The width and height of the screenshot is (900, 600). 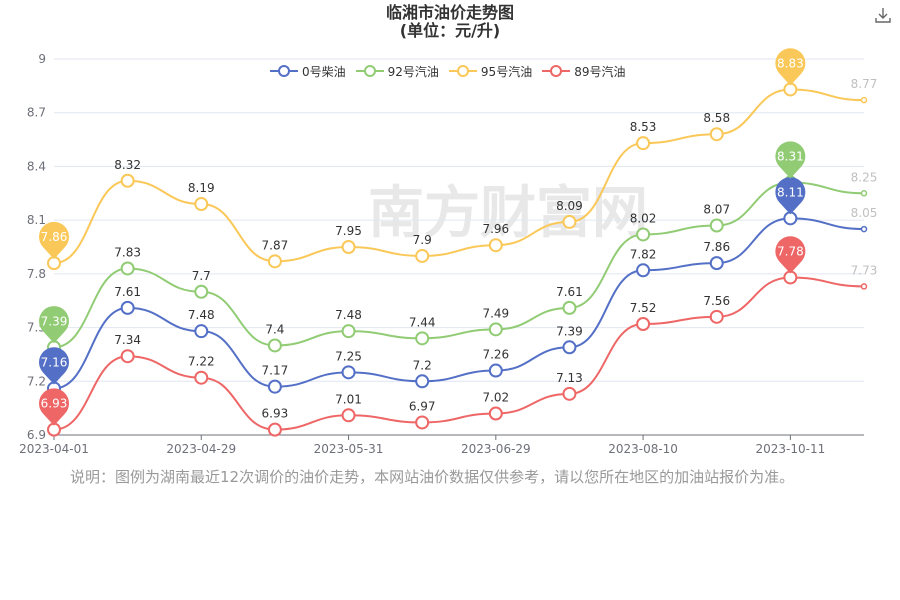 What do you see at coordinates (449, 12) in the screenshot?
I see `chart-title: 临湘市油价走势图` at bounding box center [449, 12].